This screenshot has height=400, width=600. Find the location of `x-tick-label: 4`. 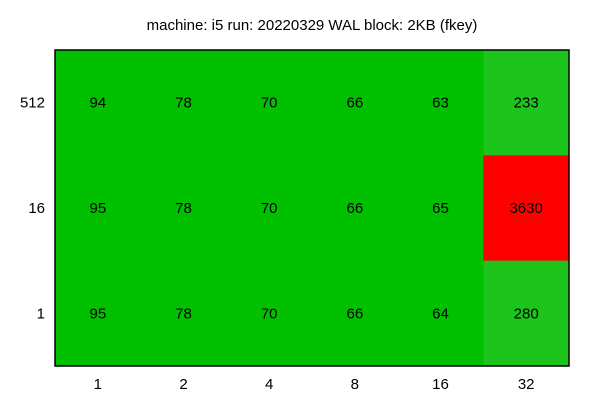

x-tick-label: 4 is located at coordinates (269, 384).